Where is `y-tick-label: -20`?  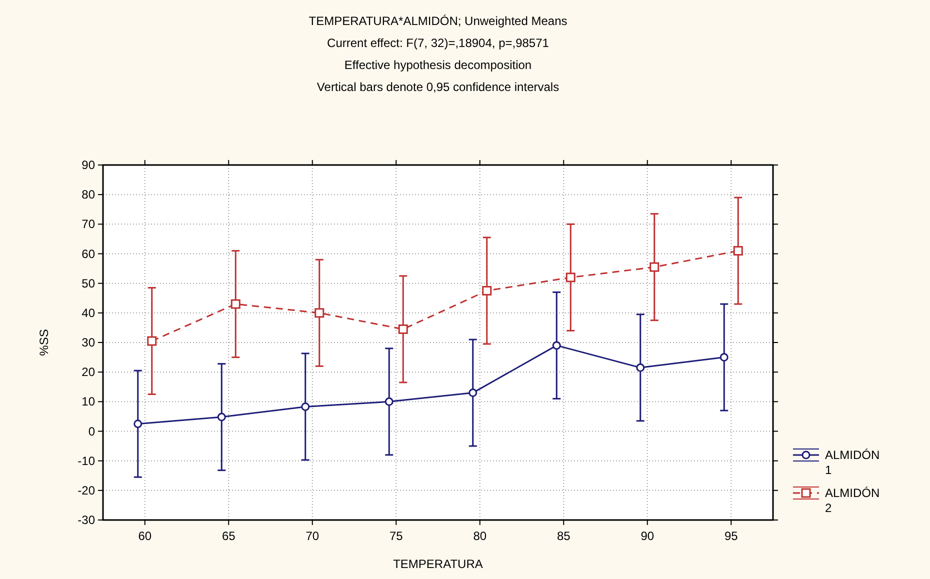 y-tick-label: -20 is located at coordinates (87, 490).